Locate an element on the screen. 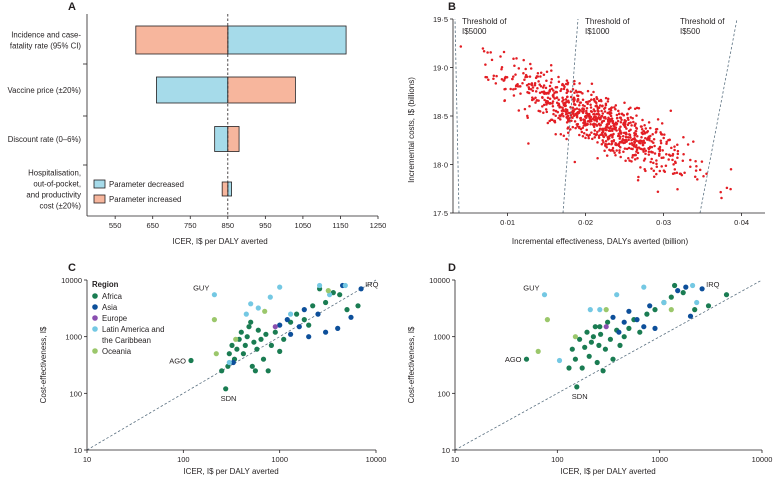  panel-d-y-tick-label: 10 is located at coordinates (446, 450).